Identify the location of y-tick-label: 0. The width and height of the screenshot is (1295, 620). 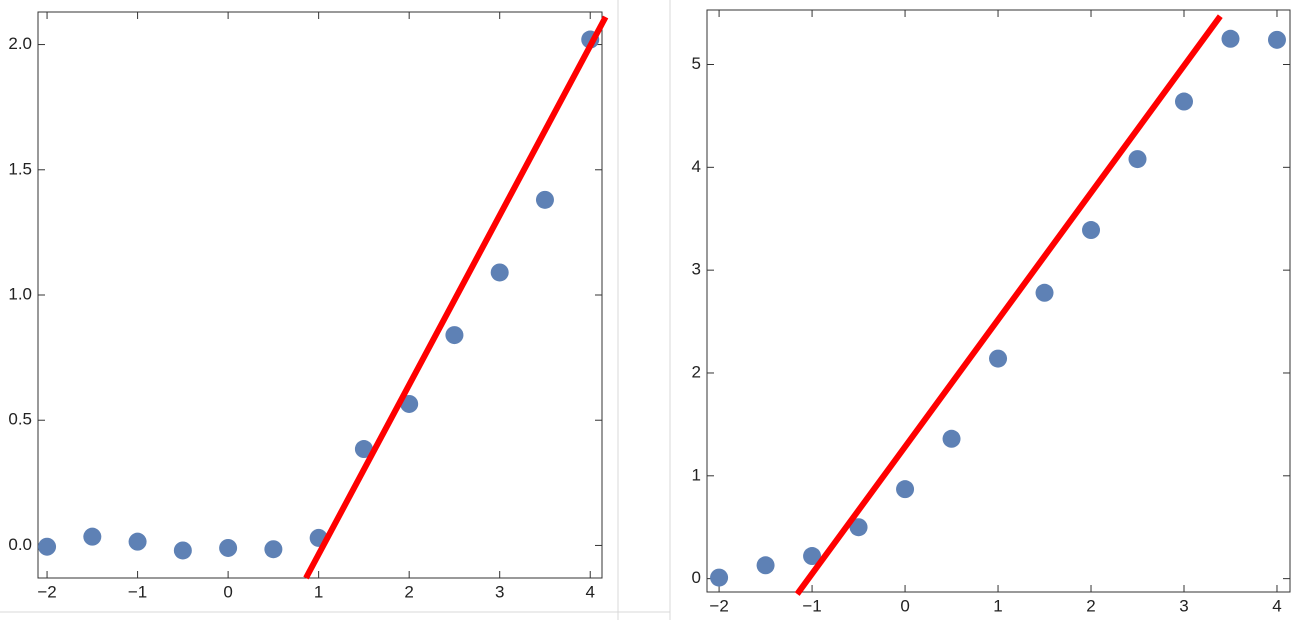
(696, 577).